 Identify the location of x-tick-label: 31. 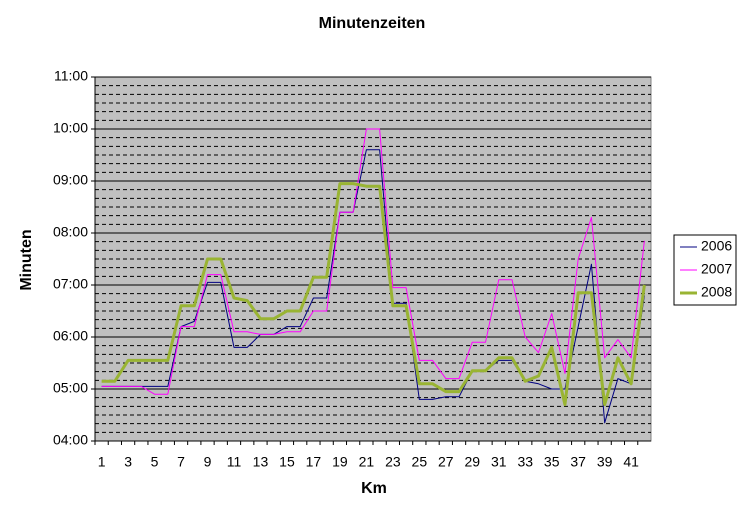
(499, 462).